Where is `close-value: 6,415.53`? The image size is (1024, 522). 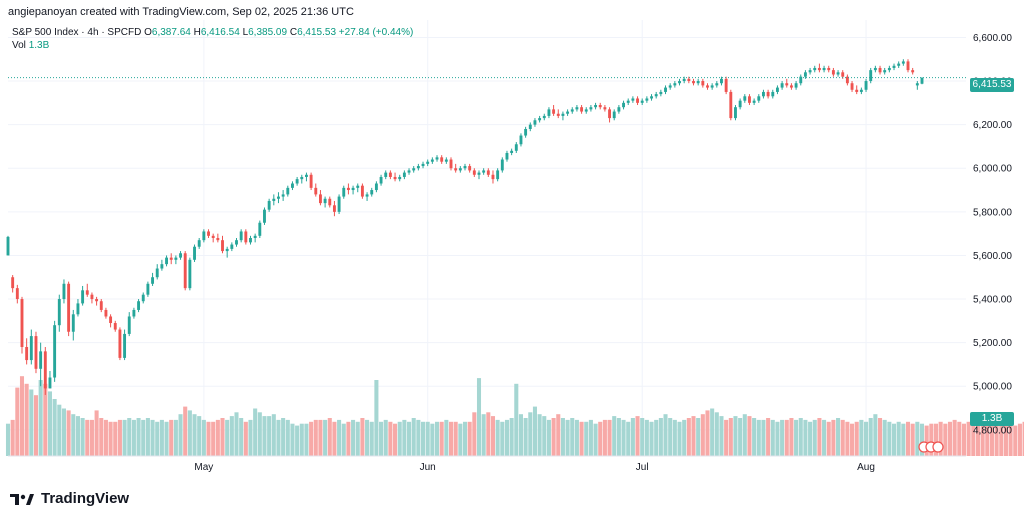 close-value: 6,415.53 is located at coordinates (317, 32).